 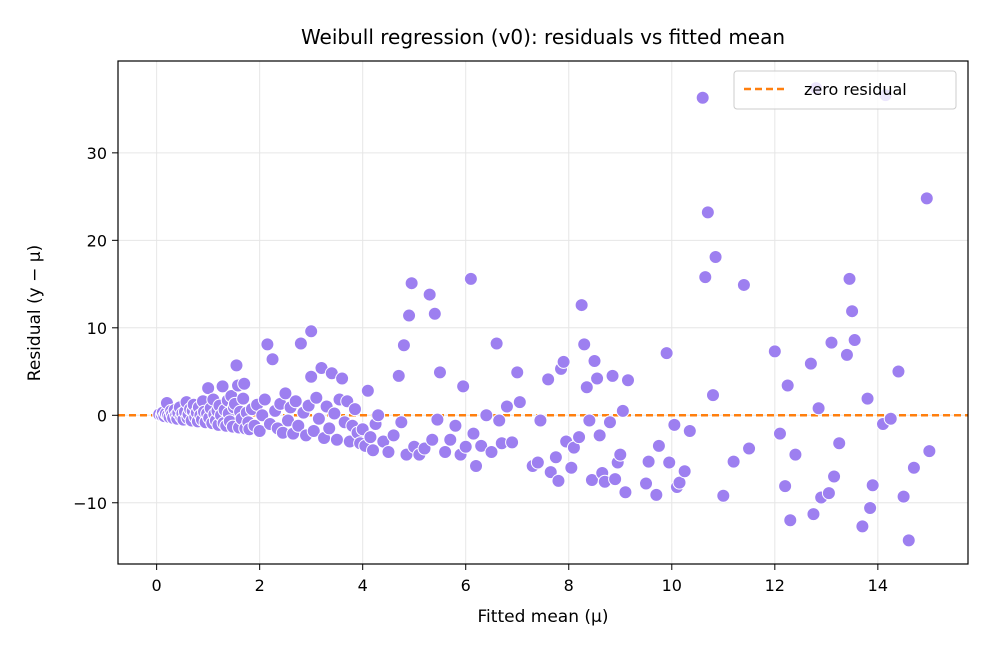 I want to click on legend-box, so click(x=845, y=90).